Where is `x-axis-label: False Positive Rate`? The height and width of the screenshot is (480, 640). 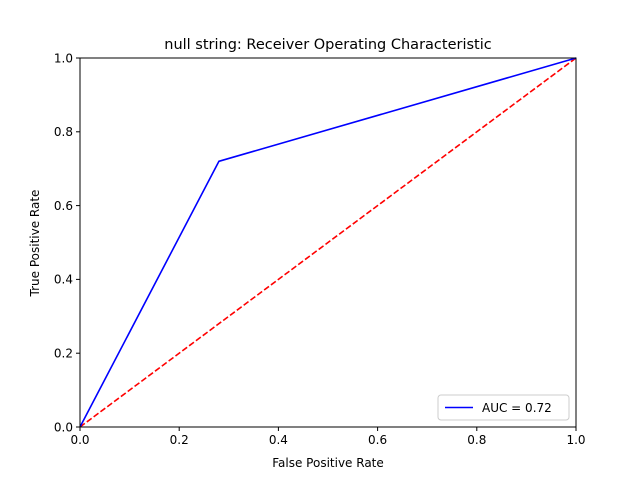
x-axis-label: False Positive Rate is located at coordinates (328, 463).